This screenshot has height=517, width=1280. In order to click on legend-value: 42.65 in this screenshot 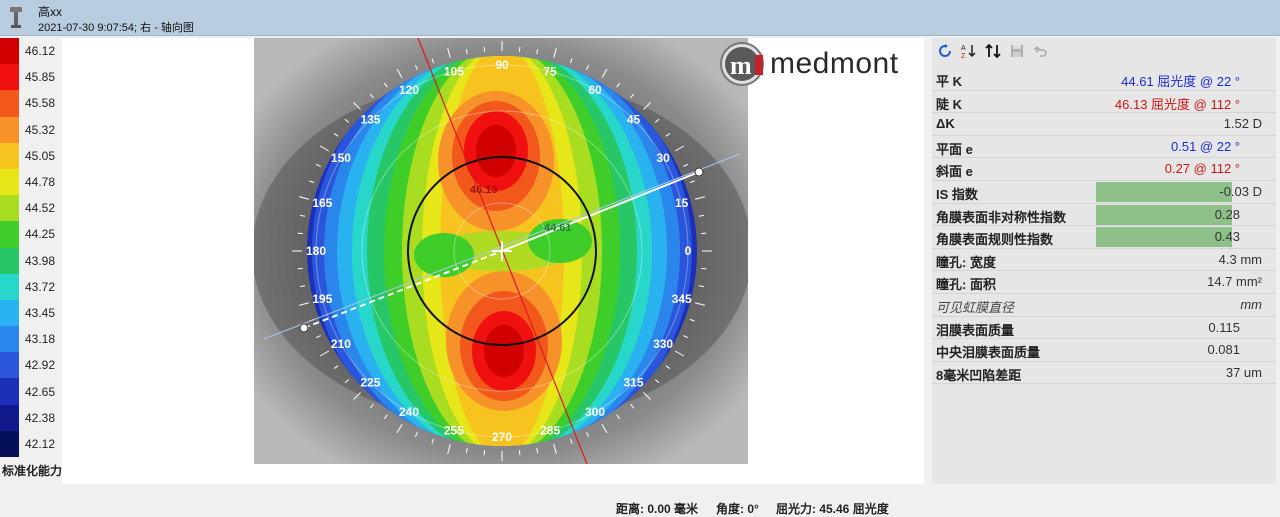, I will do `click(40, 392)`.